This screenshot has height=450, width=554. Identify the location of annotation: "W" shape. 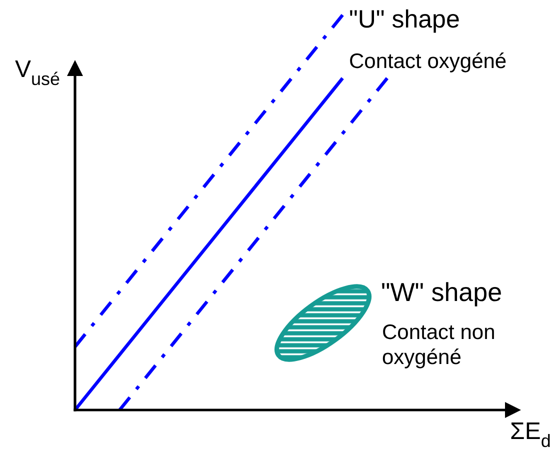
(441, 292).